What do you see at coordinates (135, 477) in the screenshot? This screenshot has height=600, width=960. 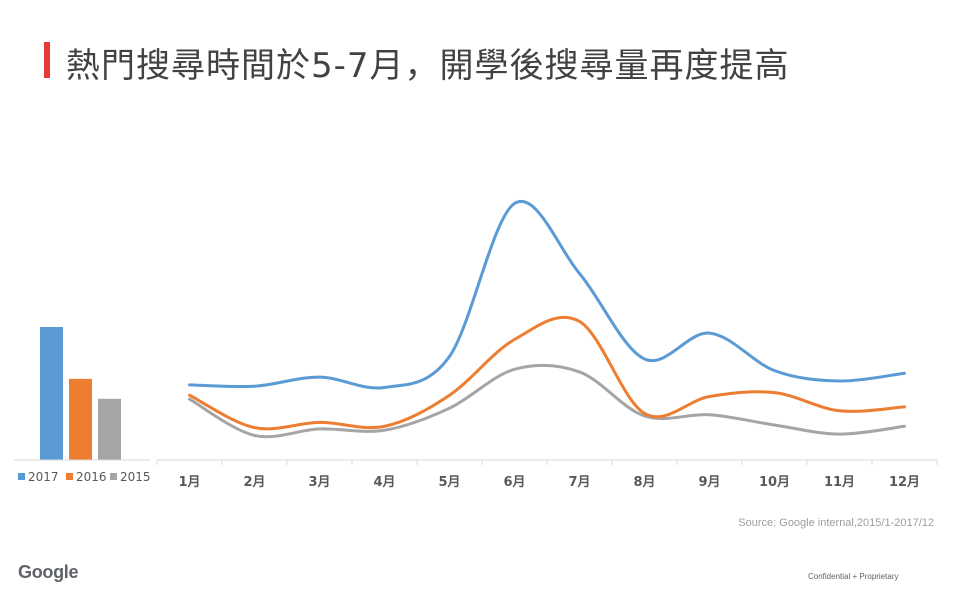 I see `legend-label-2015: 2015` at bounding box center [135, 477].